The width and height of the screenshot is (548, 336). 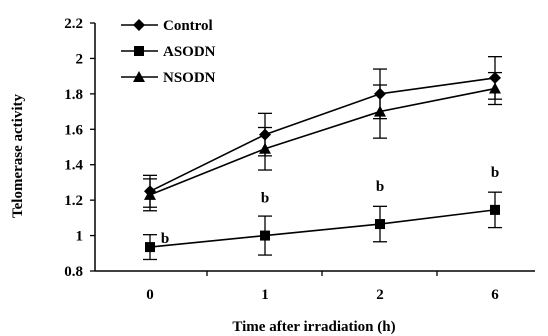 What do you see at coordinates (80, 59) in the screenshot?
I see `y-tick-label: 2` at bounding box center [80, 59].